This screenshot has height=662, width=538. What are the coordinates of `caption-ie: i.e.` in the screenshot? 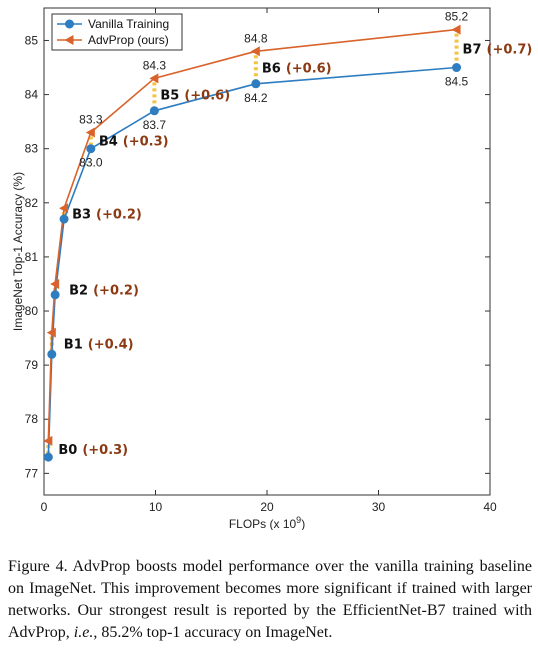 It's located at (83, 632).